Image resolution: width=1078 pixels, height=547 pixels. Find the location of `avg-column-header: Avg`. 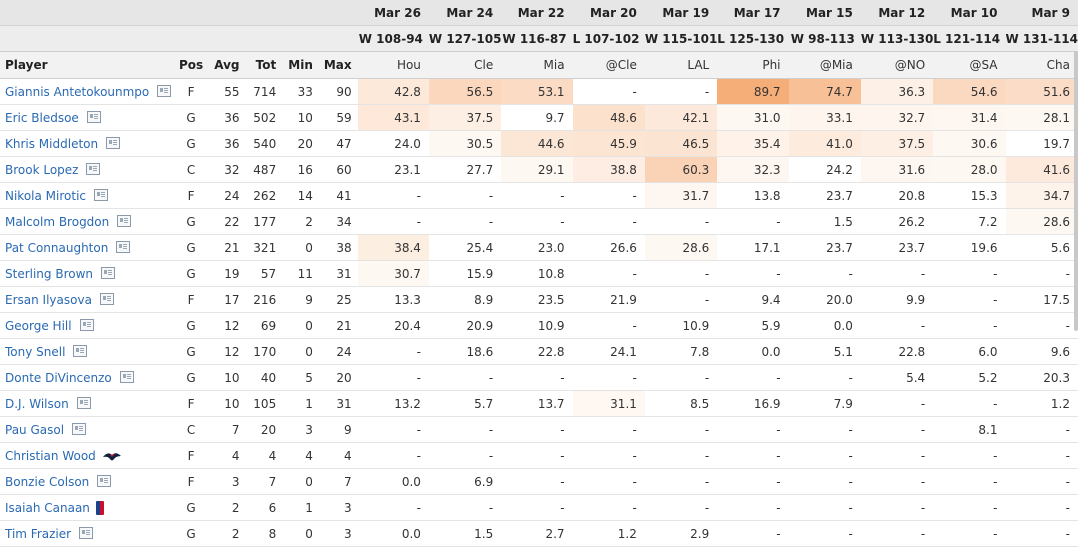

avg-column-header: Avg is located at coordinates (227, 65).